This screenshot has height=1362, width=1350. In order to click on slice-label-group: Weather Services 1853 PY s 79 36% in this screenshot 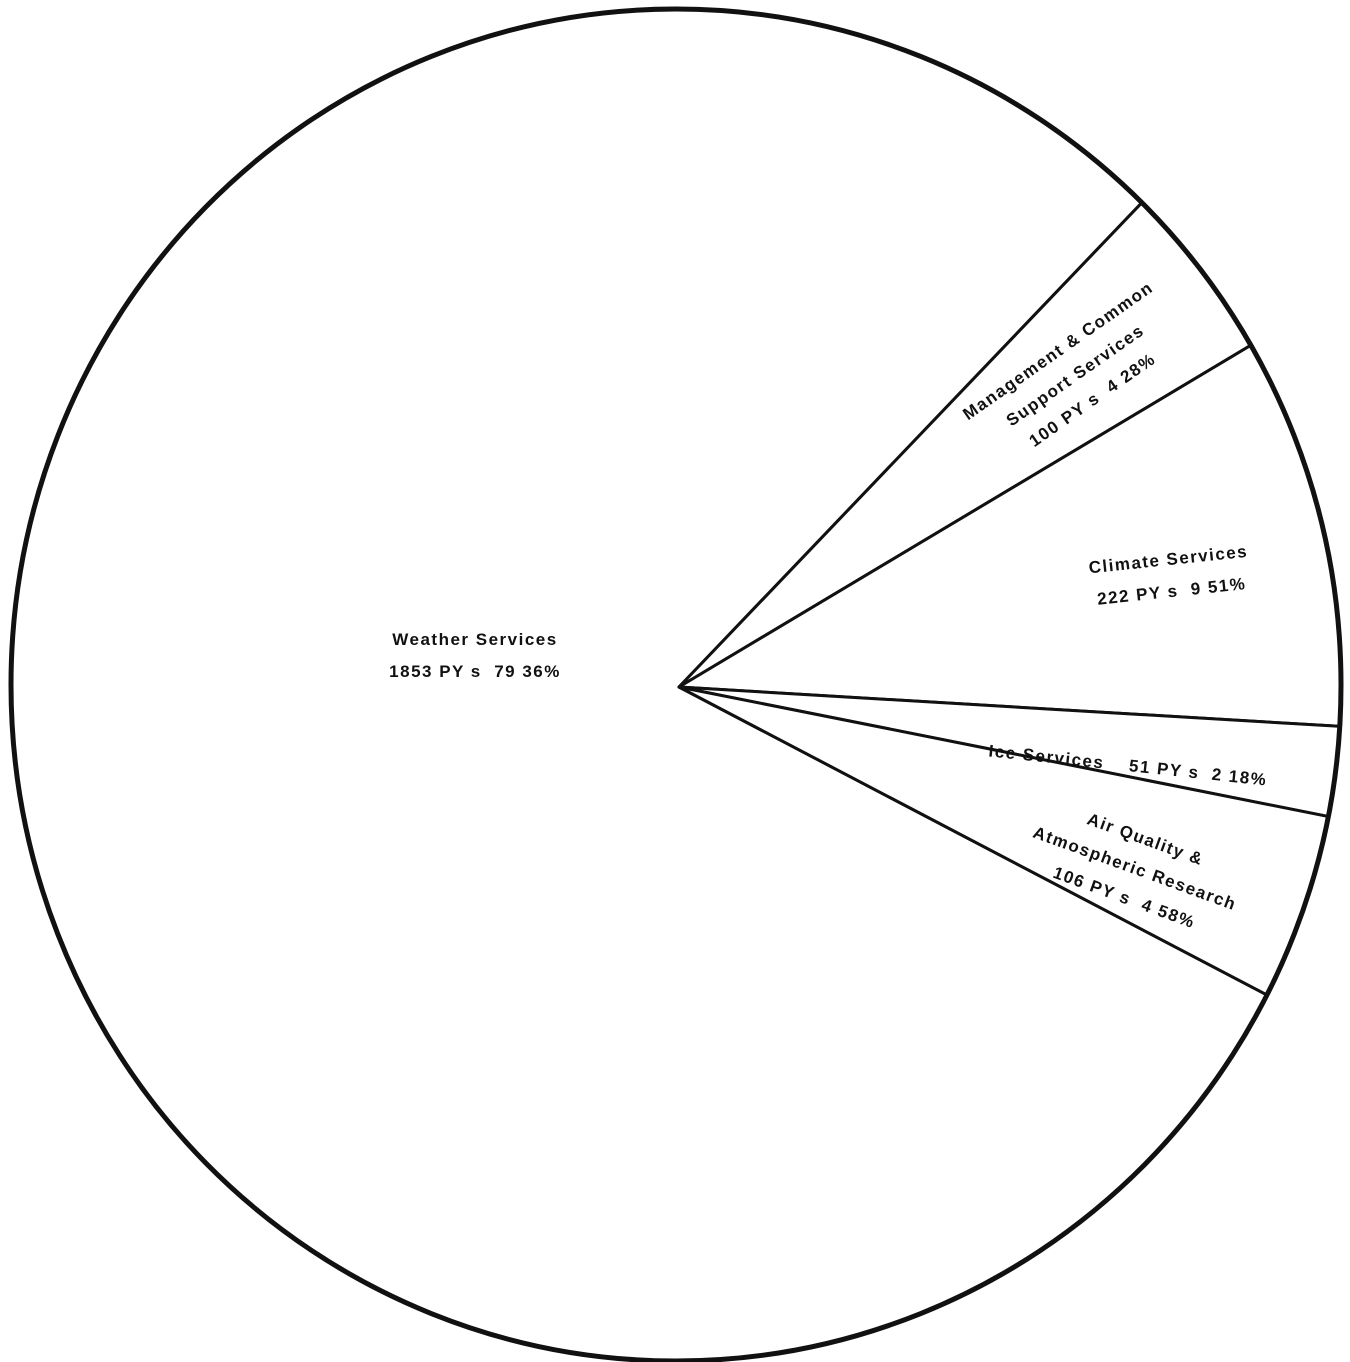, I will do `click(475, 655)`.